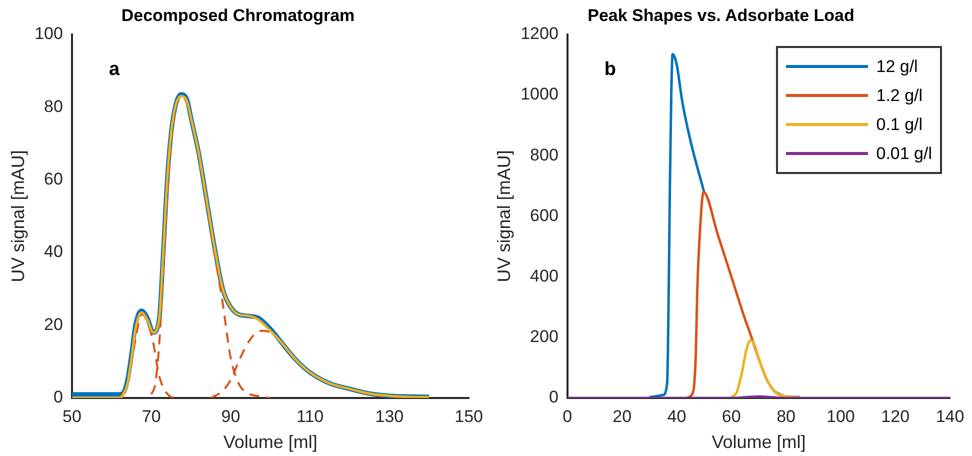 The height and width of the screenshot is (456, 972). I want to click on y-tick-label: 1200, so click(539, 34).